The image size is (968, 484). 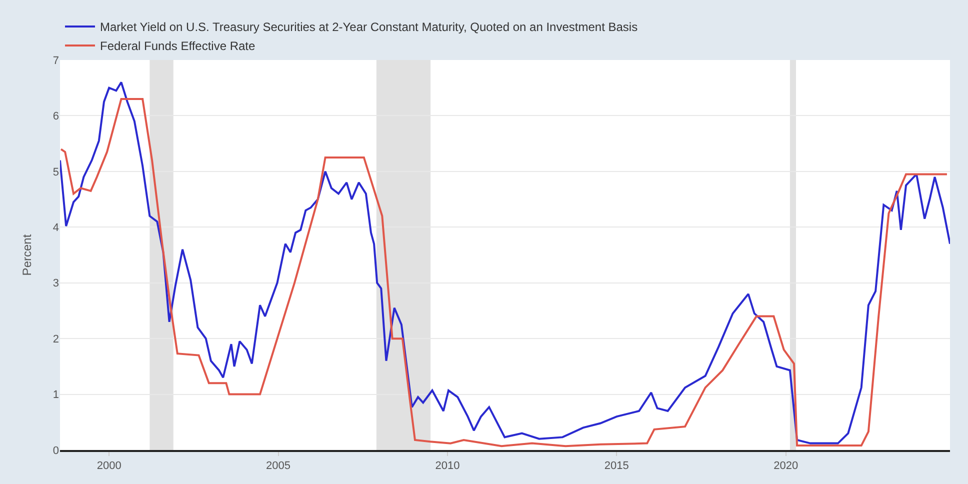 What do you see at coordinates (27, 255) in the screenshot?
I see `y-axis-title: Percent` at bounding box center [27, 255].